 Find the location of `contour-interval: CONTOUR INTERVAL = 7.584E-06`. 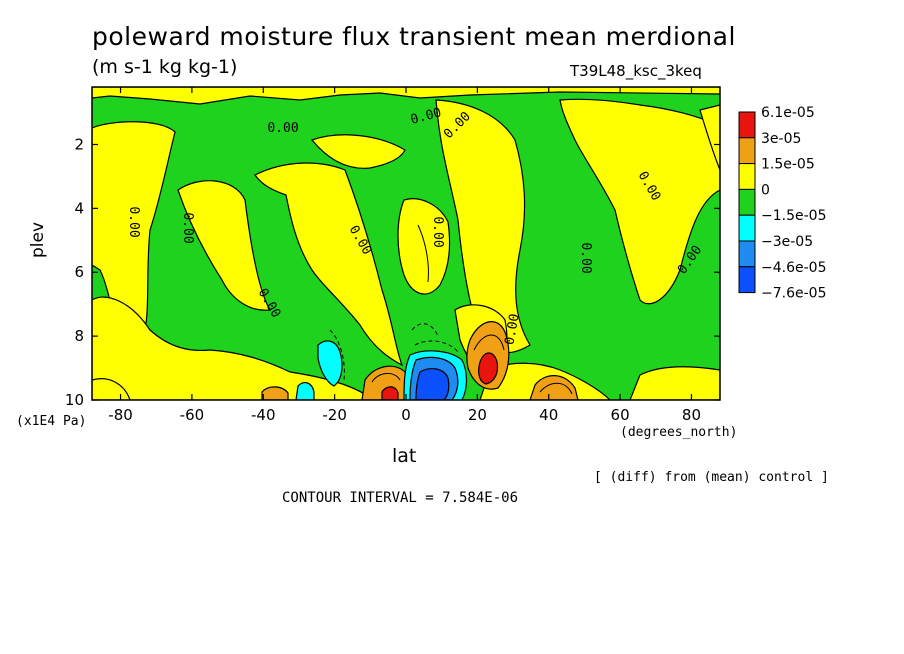

contour-interval: CONTOUR INTERVAL = 7.584E-06 is located at coordinates (400, 498).